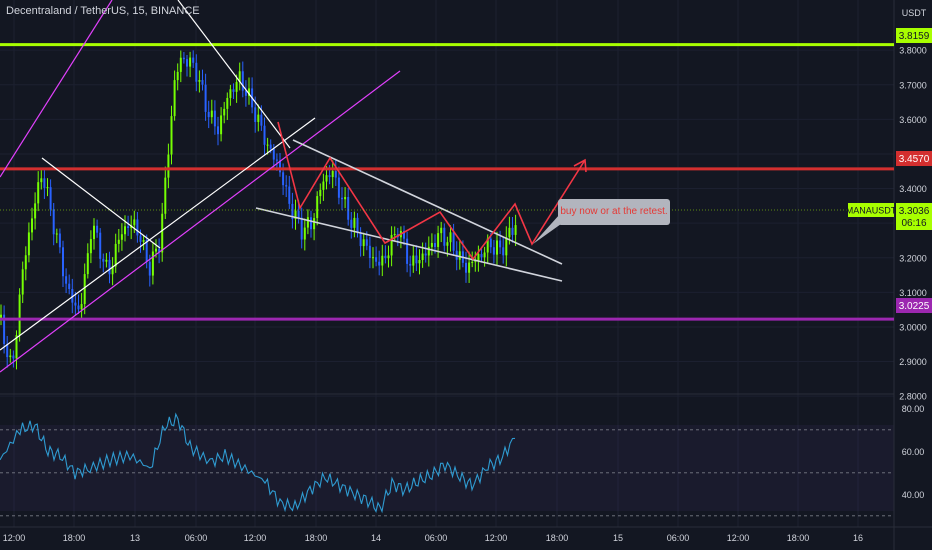  I want to click on symbol-label: MANAUSDT, so click(871, 211).